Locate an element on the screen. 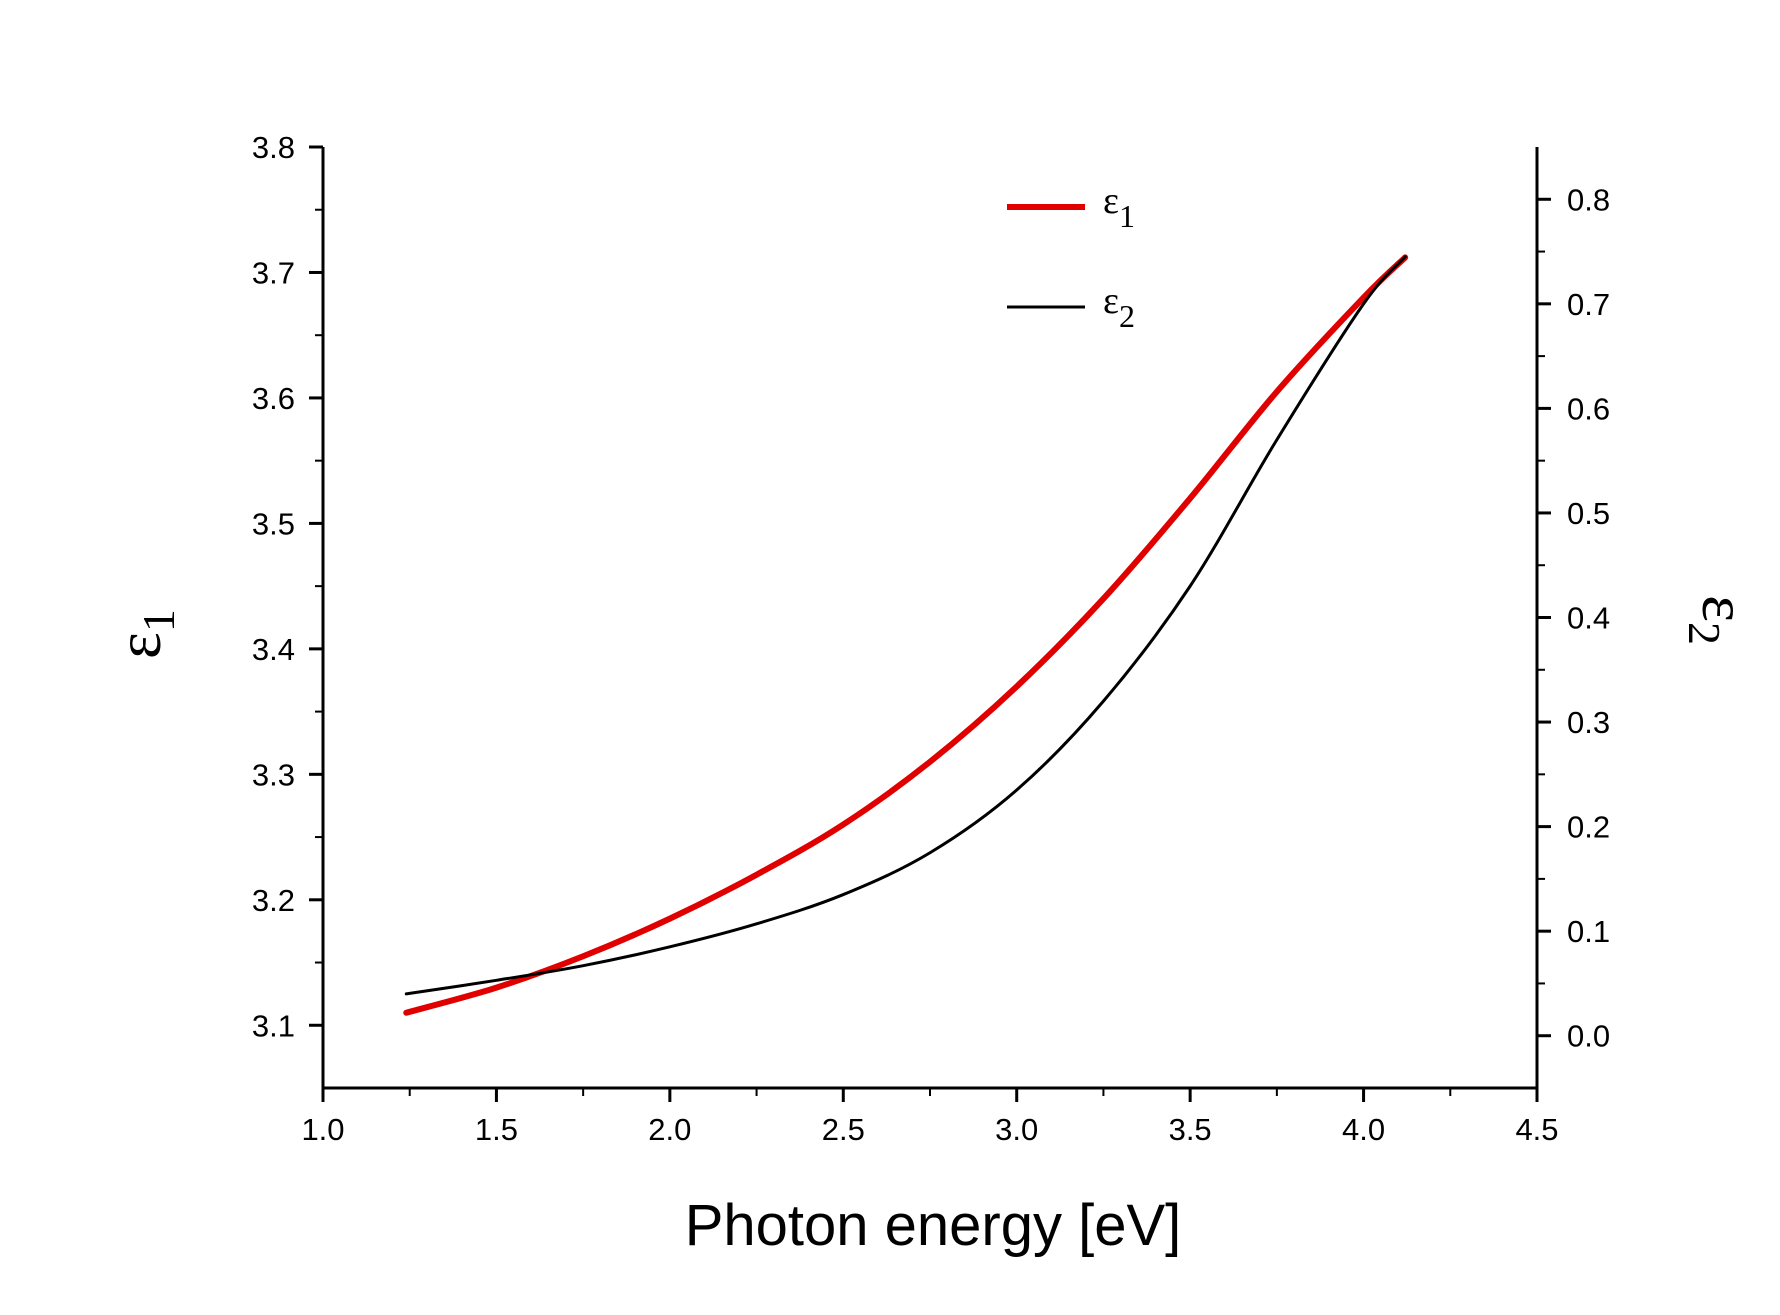  y-right-axis-title-text: ε2 is located at coordinates (1719, 620).